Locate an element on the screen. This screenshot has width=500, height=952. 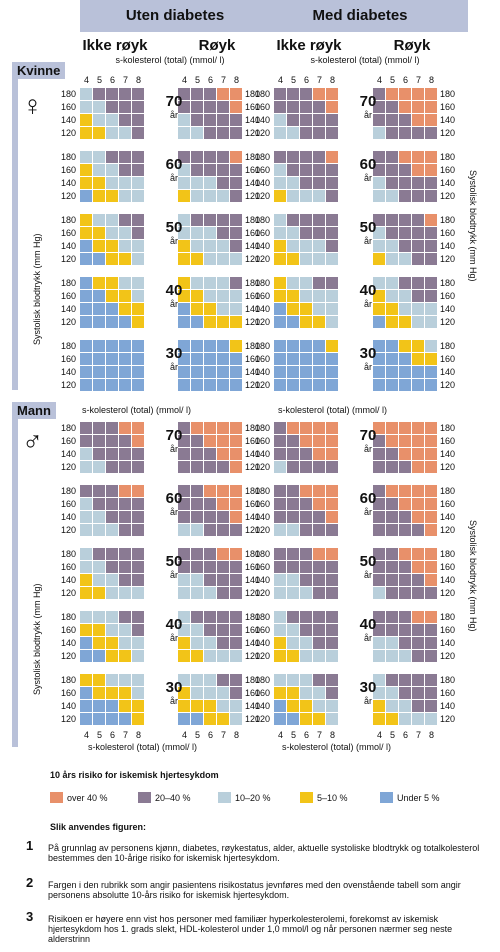
chol-tick-label: 8 is located at coordinates (431, 735).